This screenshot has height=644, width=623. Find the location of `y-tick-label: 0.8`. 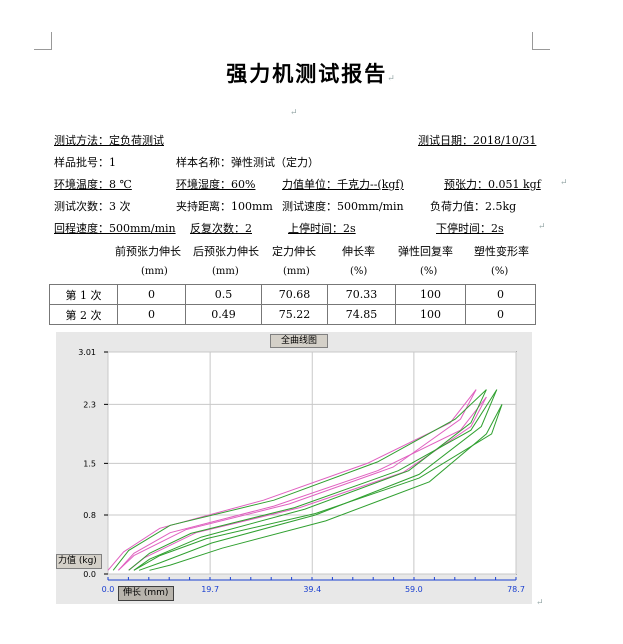

y-tick-label: 0.8 is located at coordinates (89, 515).